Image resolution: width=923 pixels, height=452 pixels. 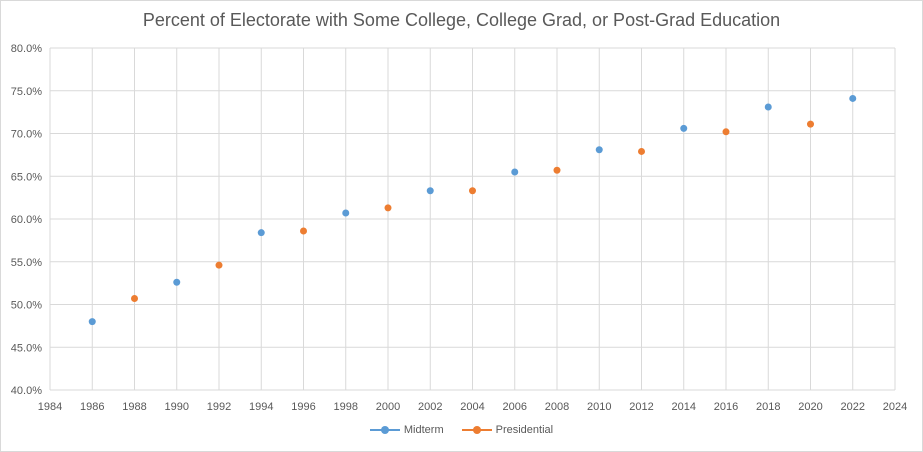 I want to click on legend-marker-midterm, so click(x=384, y=430).